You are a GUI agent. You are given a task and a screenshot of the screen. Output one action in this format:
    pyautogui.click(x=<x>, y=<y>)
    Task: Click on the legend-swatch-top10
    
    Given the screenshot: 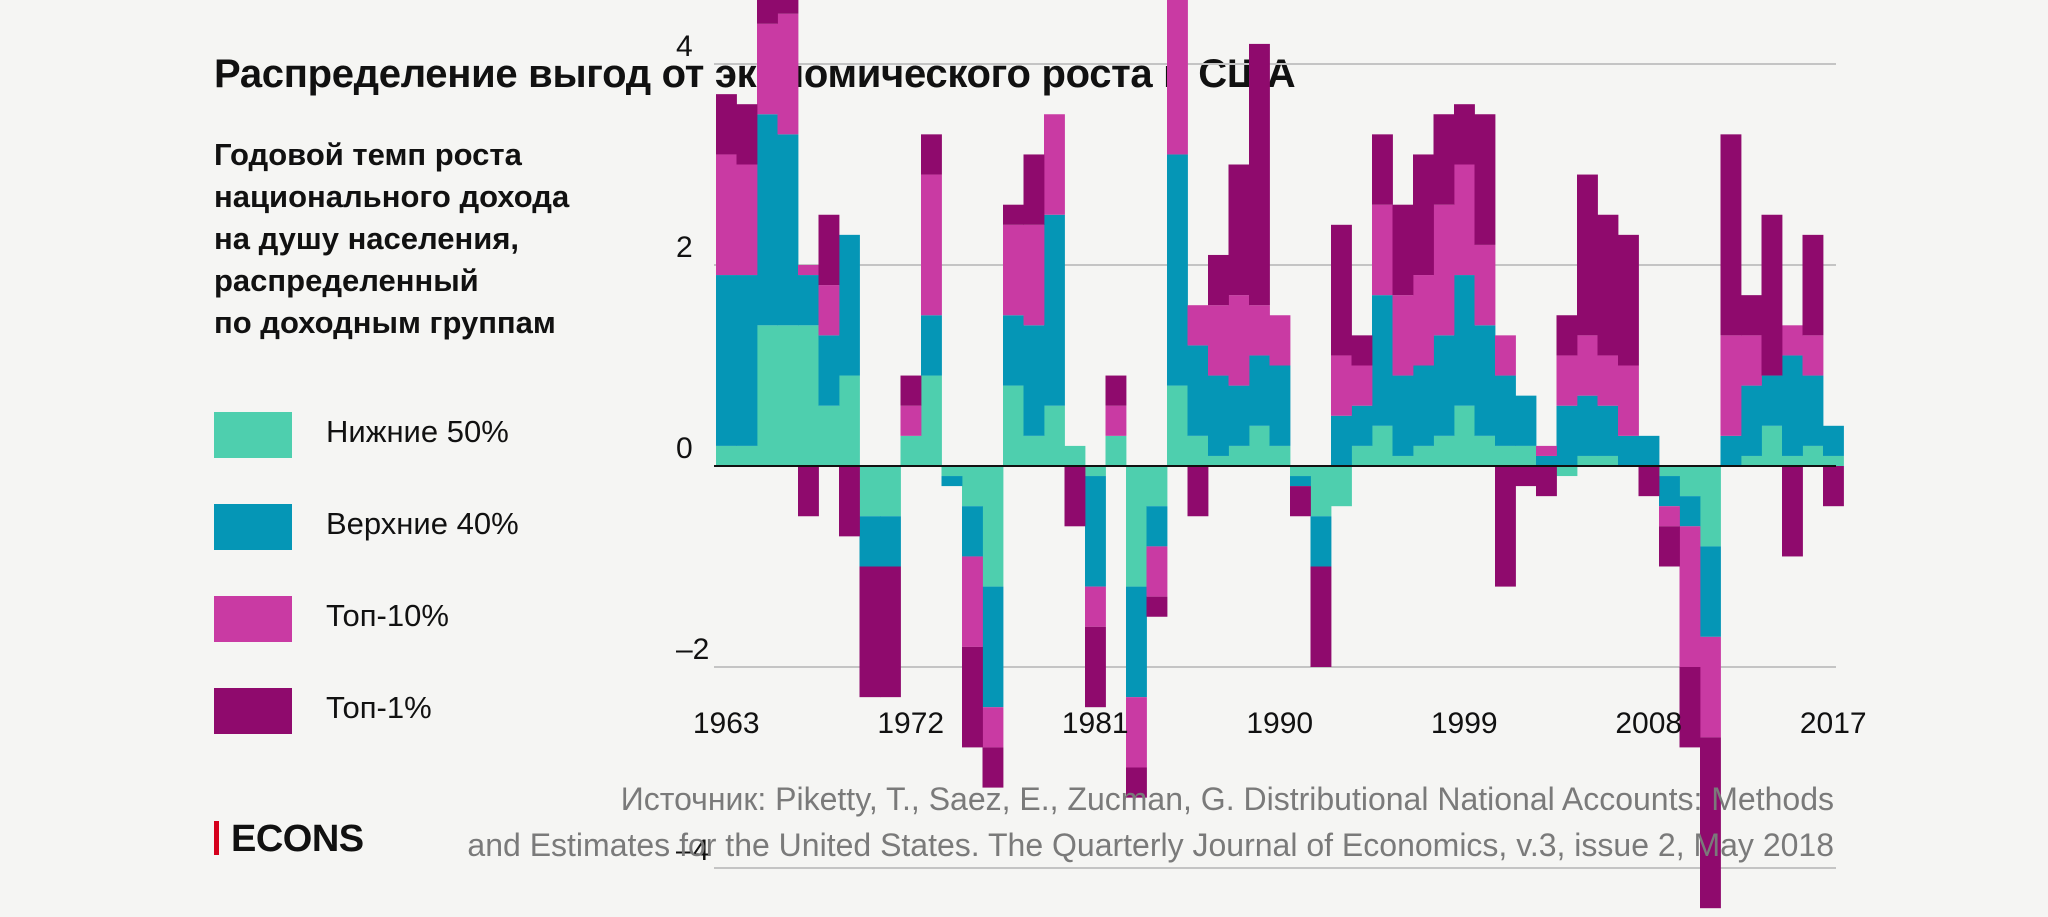 What is the action you would take?
    pyautogui.click(x=253, y=619)
    